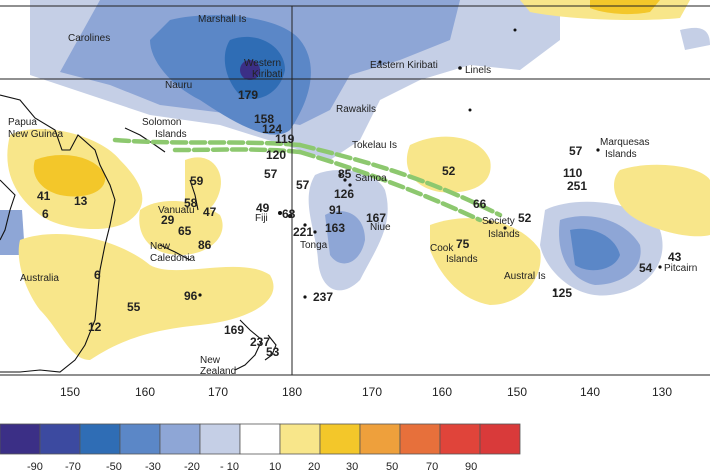 The width and height of the screenshot is (710, 473). Describe the element at coordinates (197, 181) in the screenshot. I see `station-value: 59` at that location.